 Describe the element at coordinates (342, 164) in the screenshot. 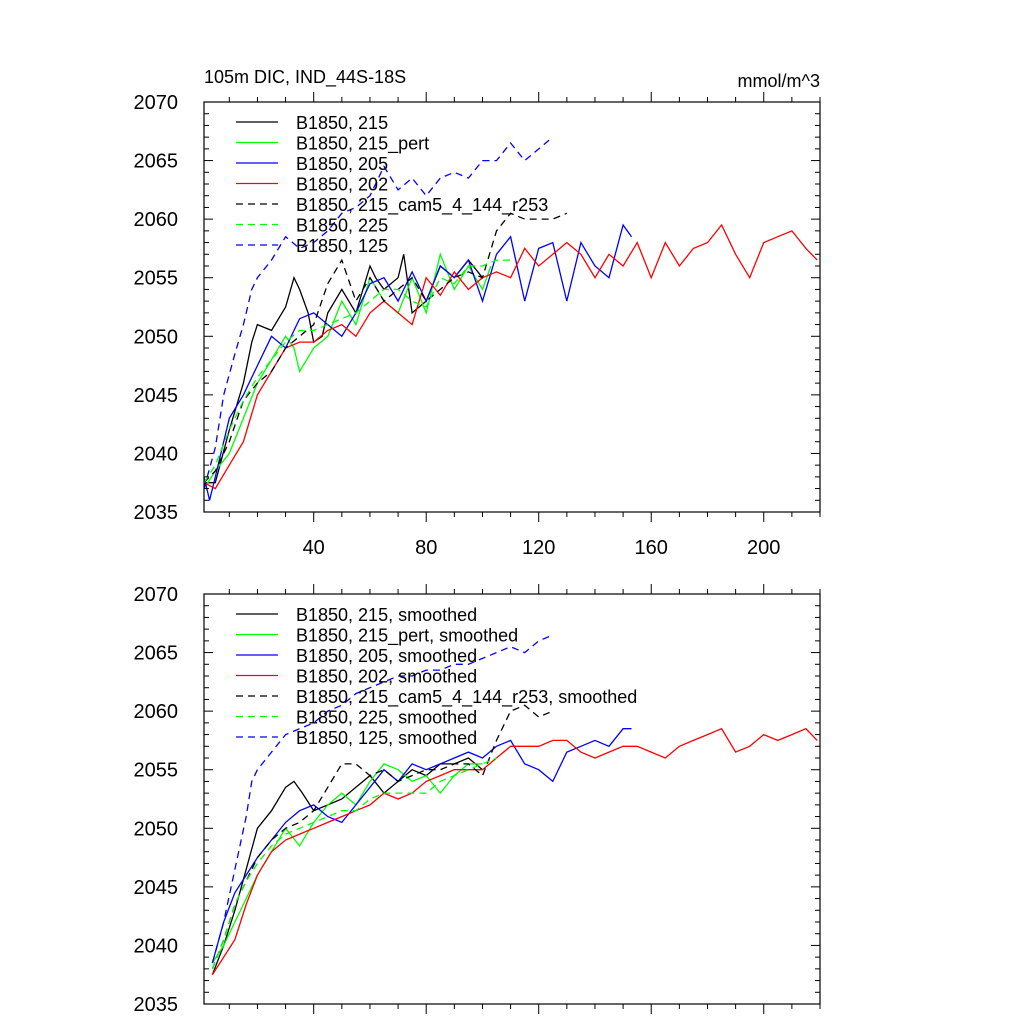

I see `legend-label: B1850, 205` at that location.